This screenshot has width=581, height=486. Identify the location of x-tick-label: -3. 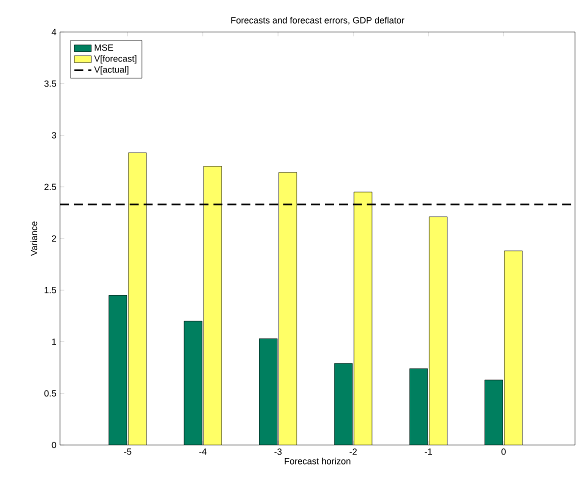
(278, 451).